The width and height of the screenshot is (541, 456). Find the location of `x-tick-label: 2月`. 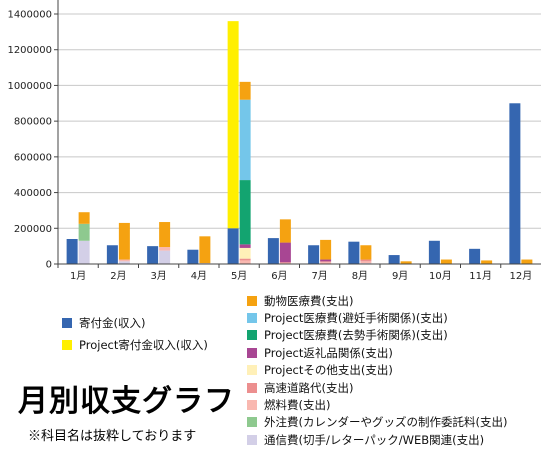

x-tick-label: 2月 is located at coordinates (118, 276).